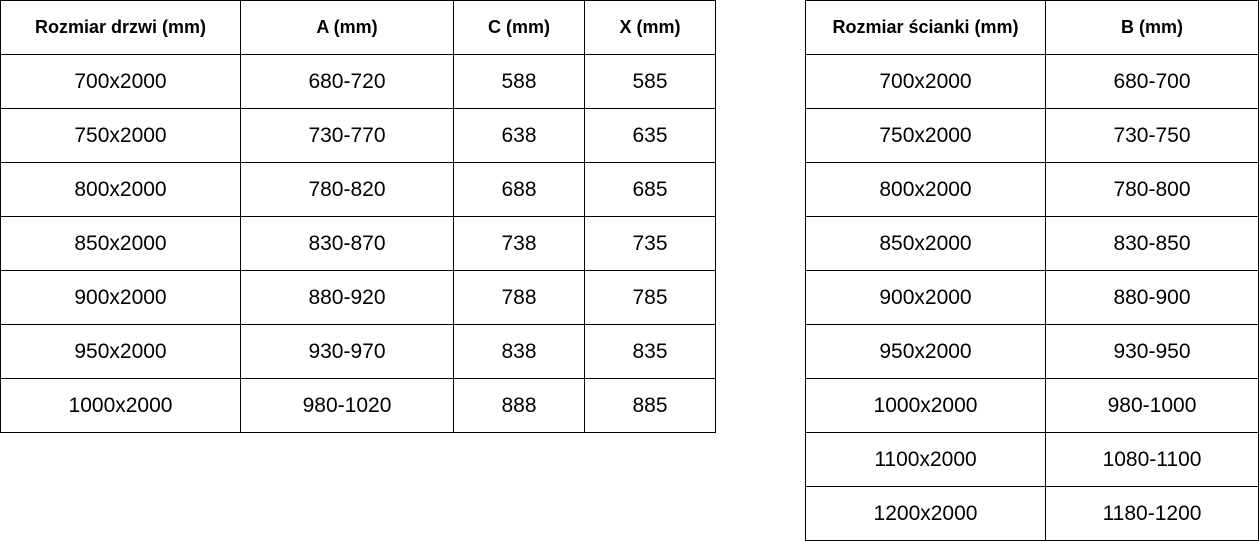  I want to click on table-cell: 930-970, so click(347, 351).